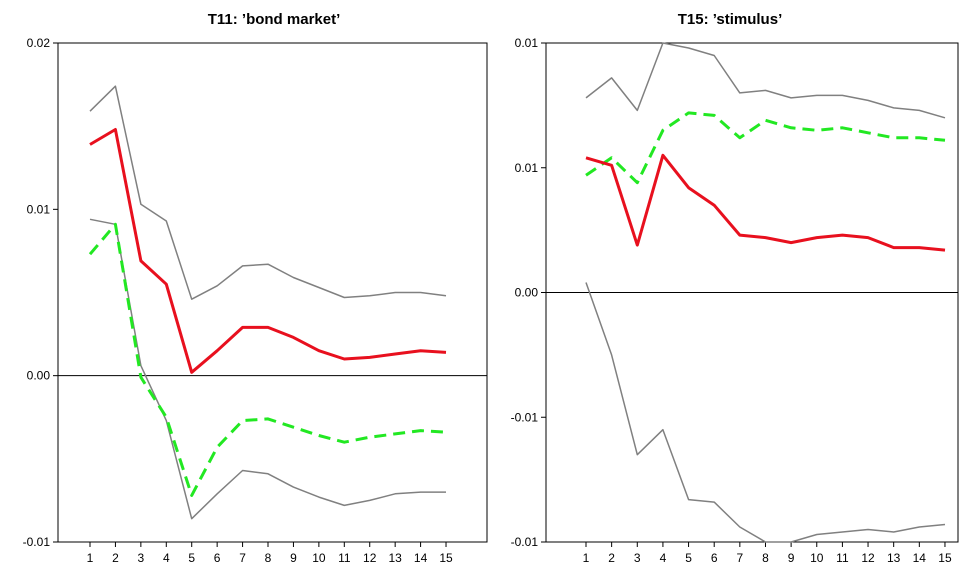  Describe the element at coordinates (39, 43) in the screenshot. I see `y-tick-label: 0.02` at that location.